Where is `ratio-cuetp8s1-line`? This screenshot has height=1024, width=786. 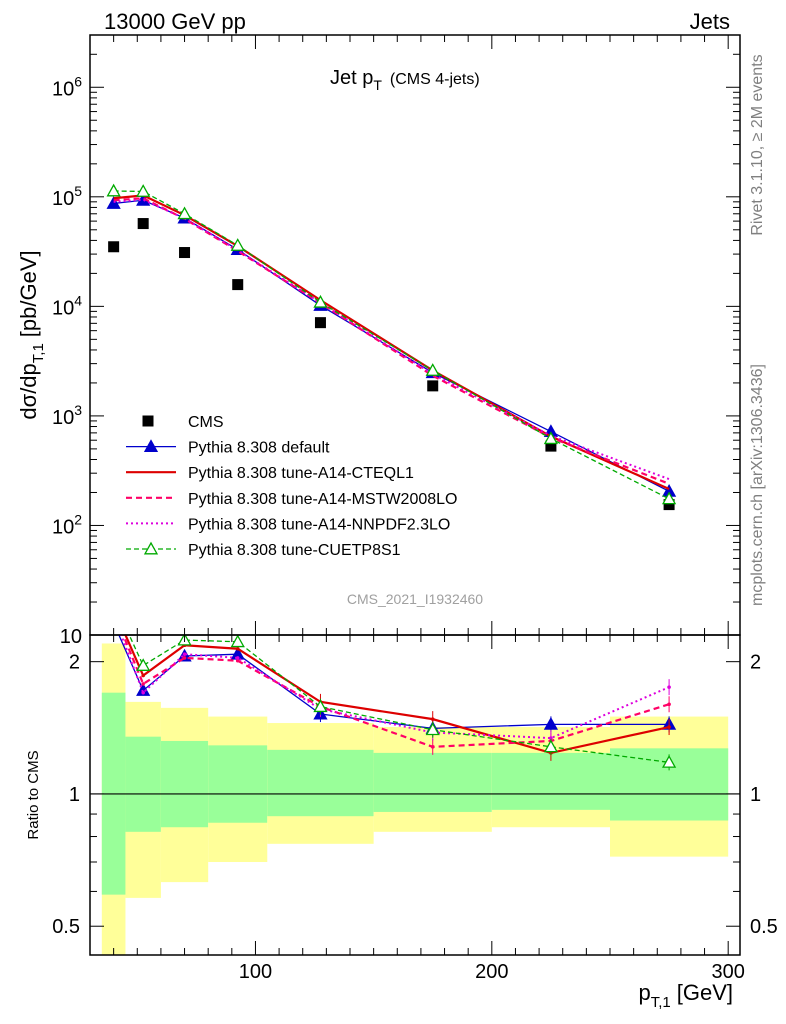 ratio-cuetp8s1-line is located at coordinates (399, 699).